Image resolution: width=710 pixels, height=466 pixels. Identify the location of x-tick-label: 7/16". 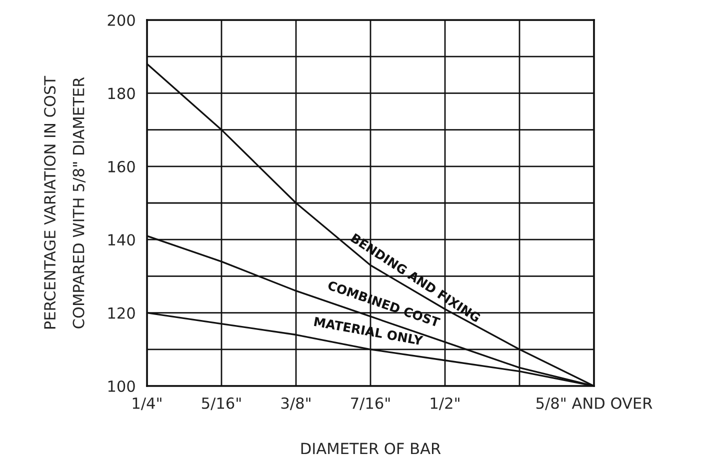
(370, 403).